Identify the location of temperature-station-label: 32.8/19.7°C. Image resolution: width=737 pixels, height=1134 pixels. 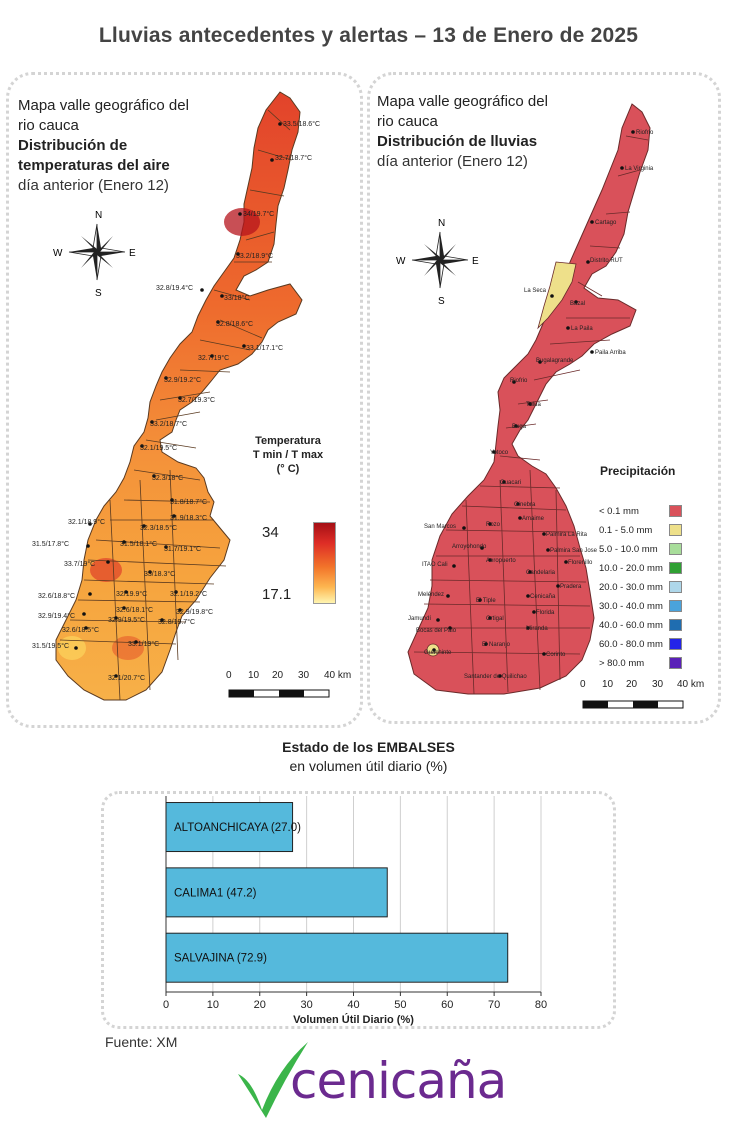
(176, 622).